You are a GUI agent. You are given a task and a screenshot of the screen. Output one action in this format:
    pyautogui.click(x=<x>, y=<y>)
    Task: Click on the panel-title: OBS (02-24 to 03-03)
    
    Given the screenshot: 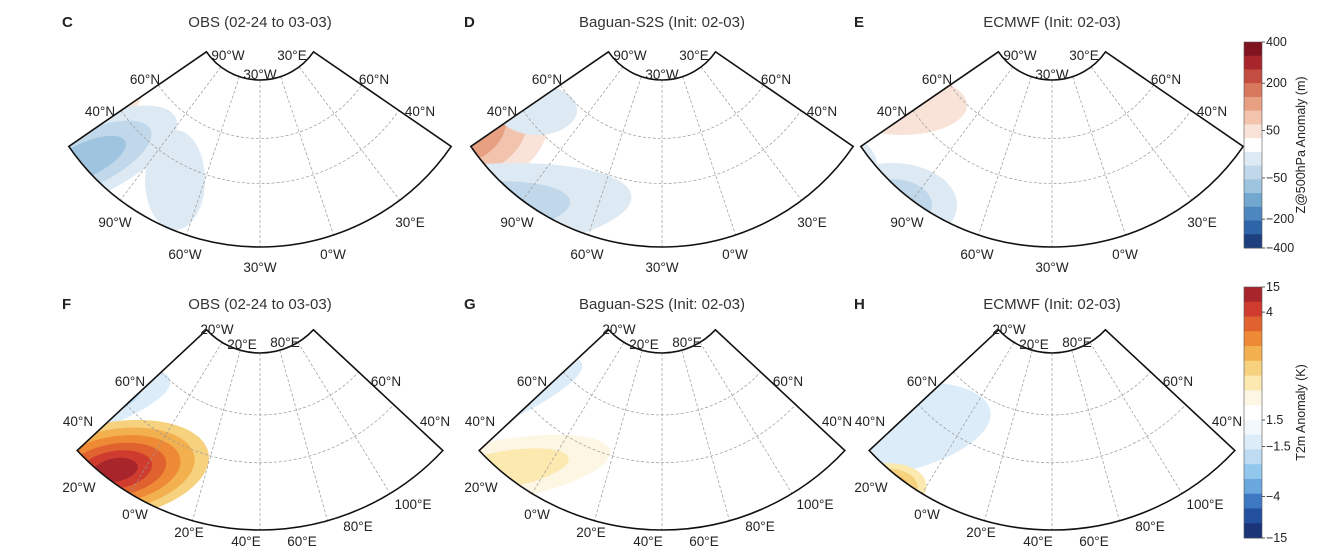 What is the action you would take?
    pyautogui.click(x=259, y=22)
    